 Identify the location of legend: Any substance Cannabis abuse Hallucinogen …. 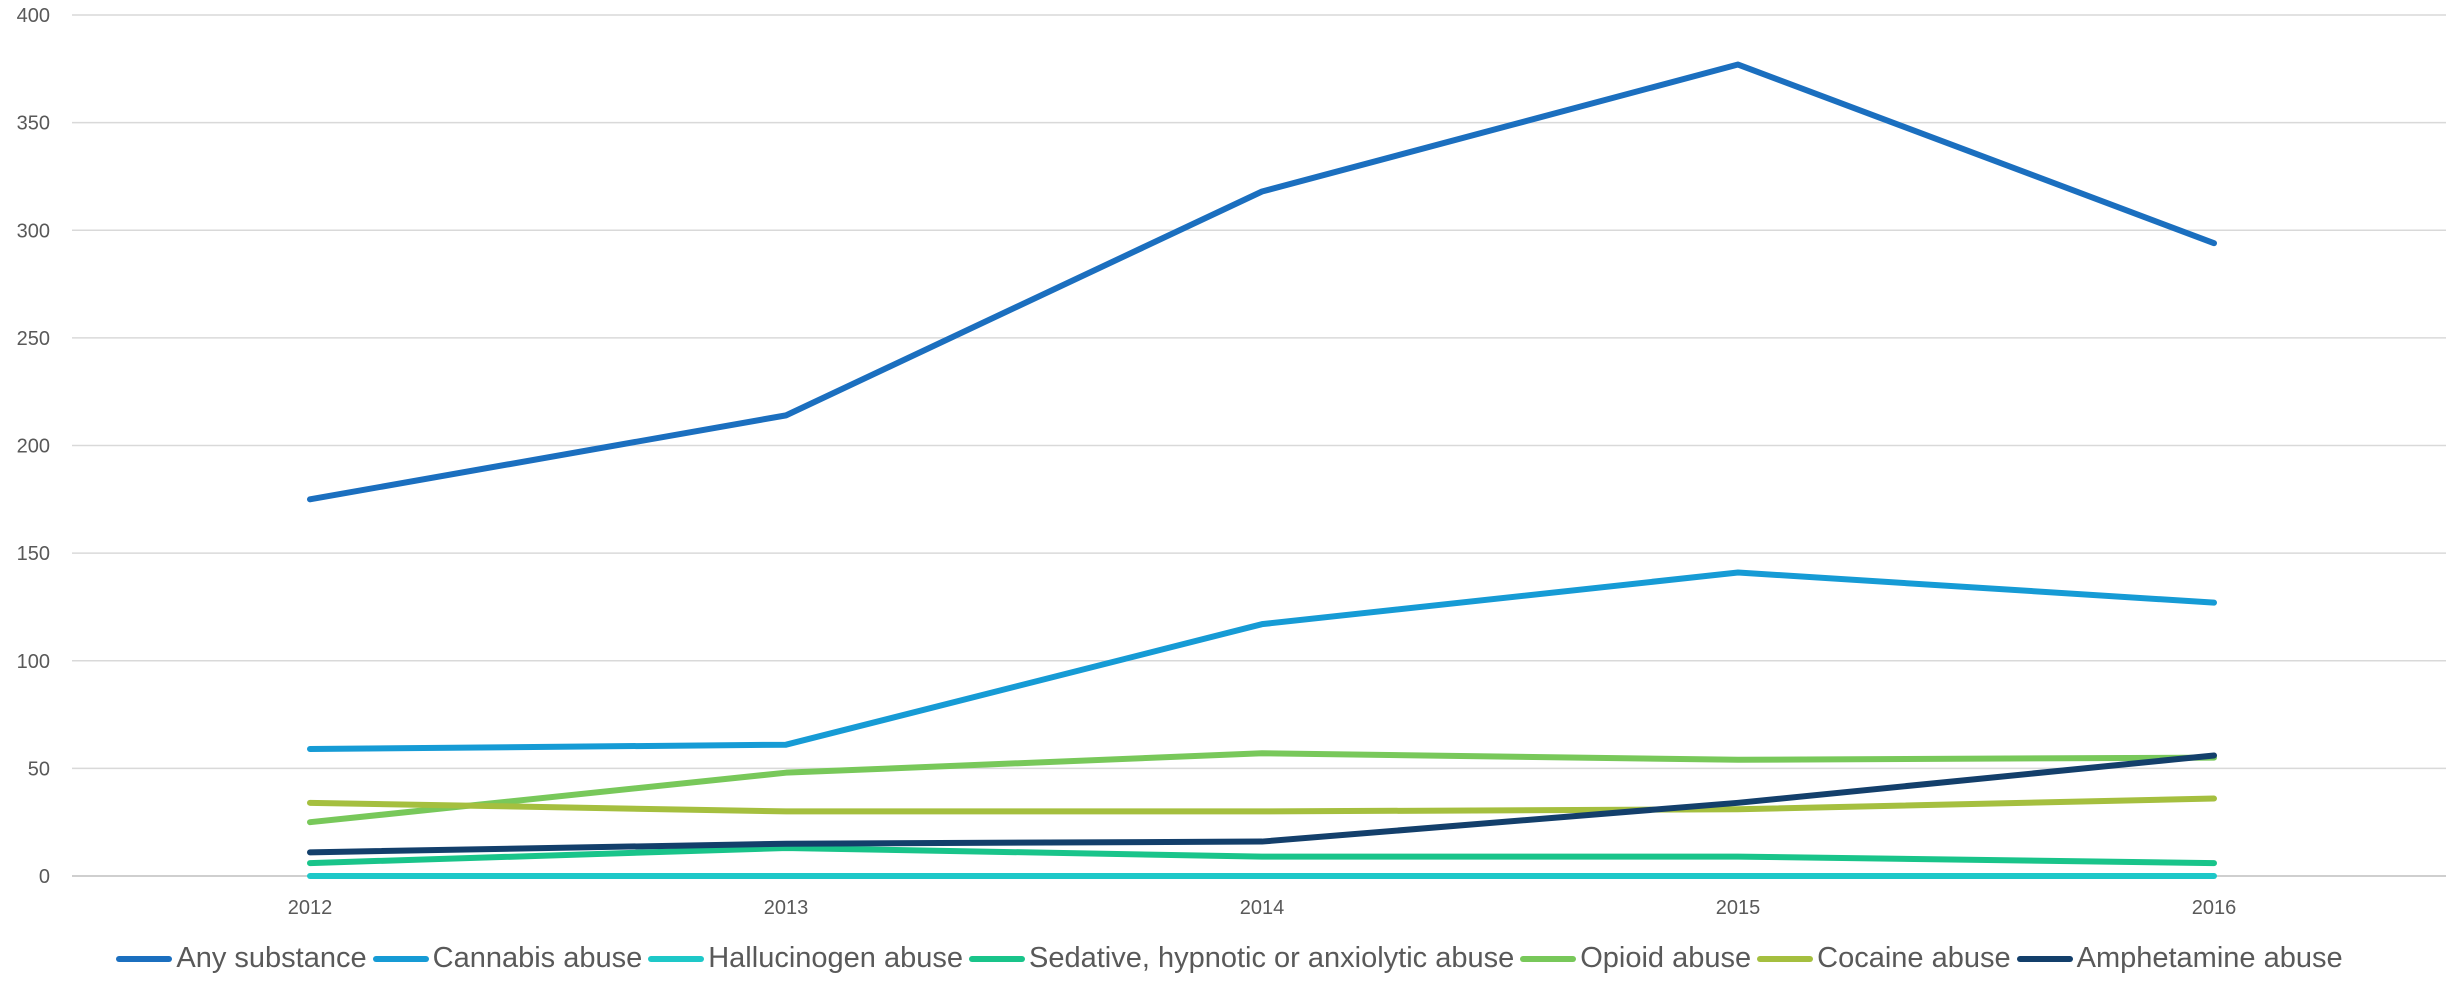
(1229, 958).